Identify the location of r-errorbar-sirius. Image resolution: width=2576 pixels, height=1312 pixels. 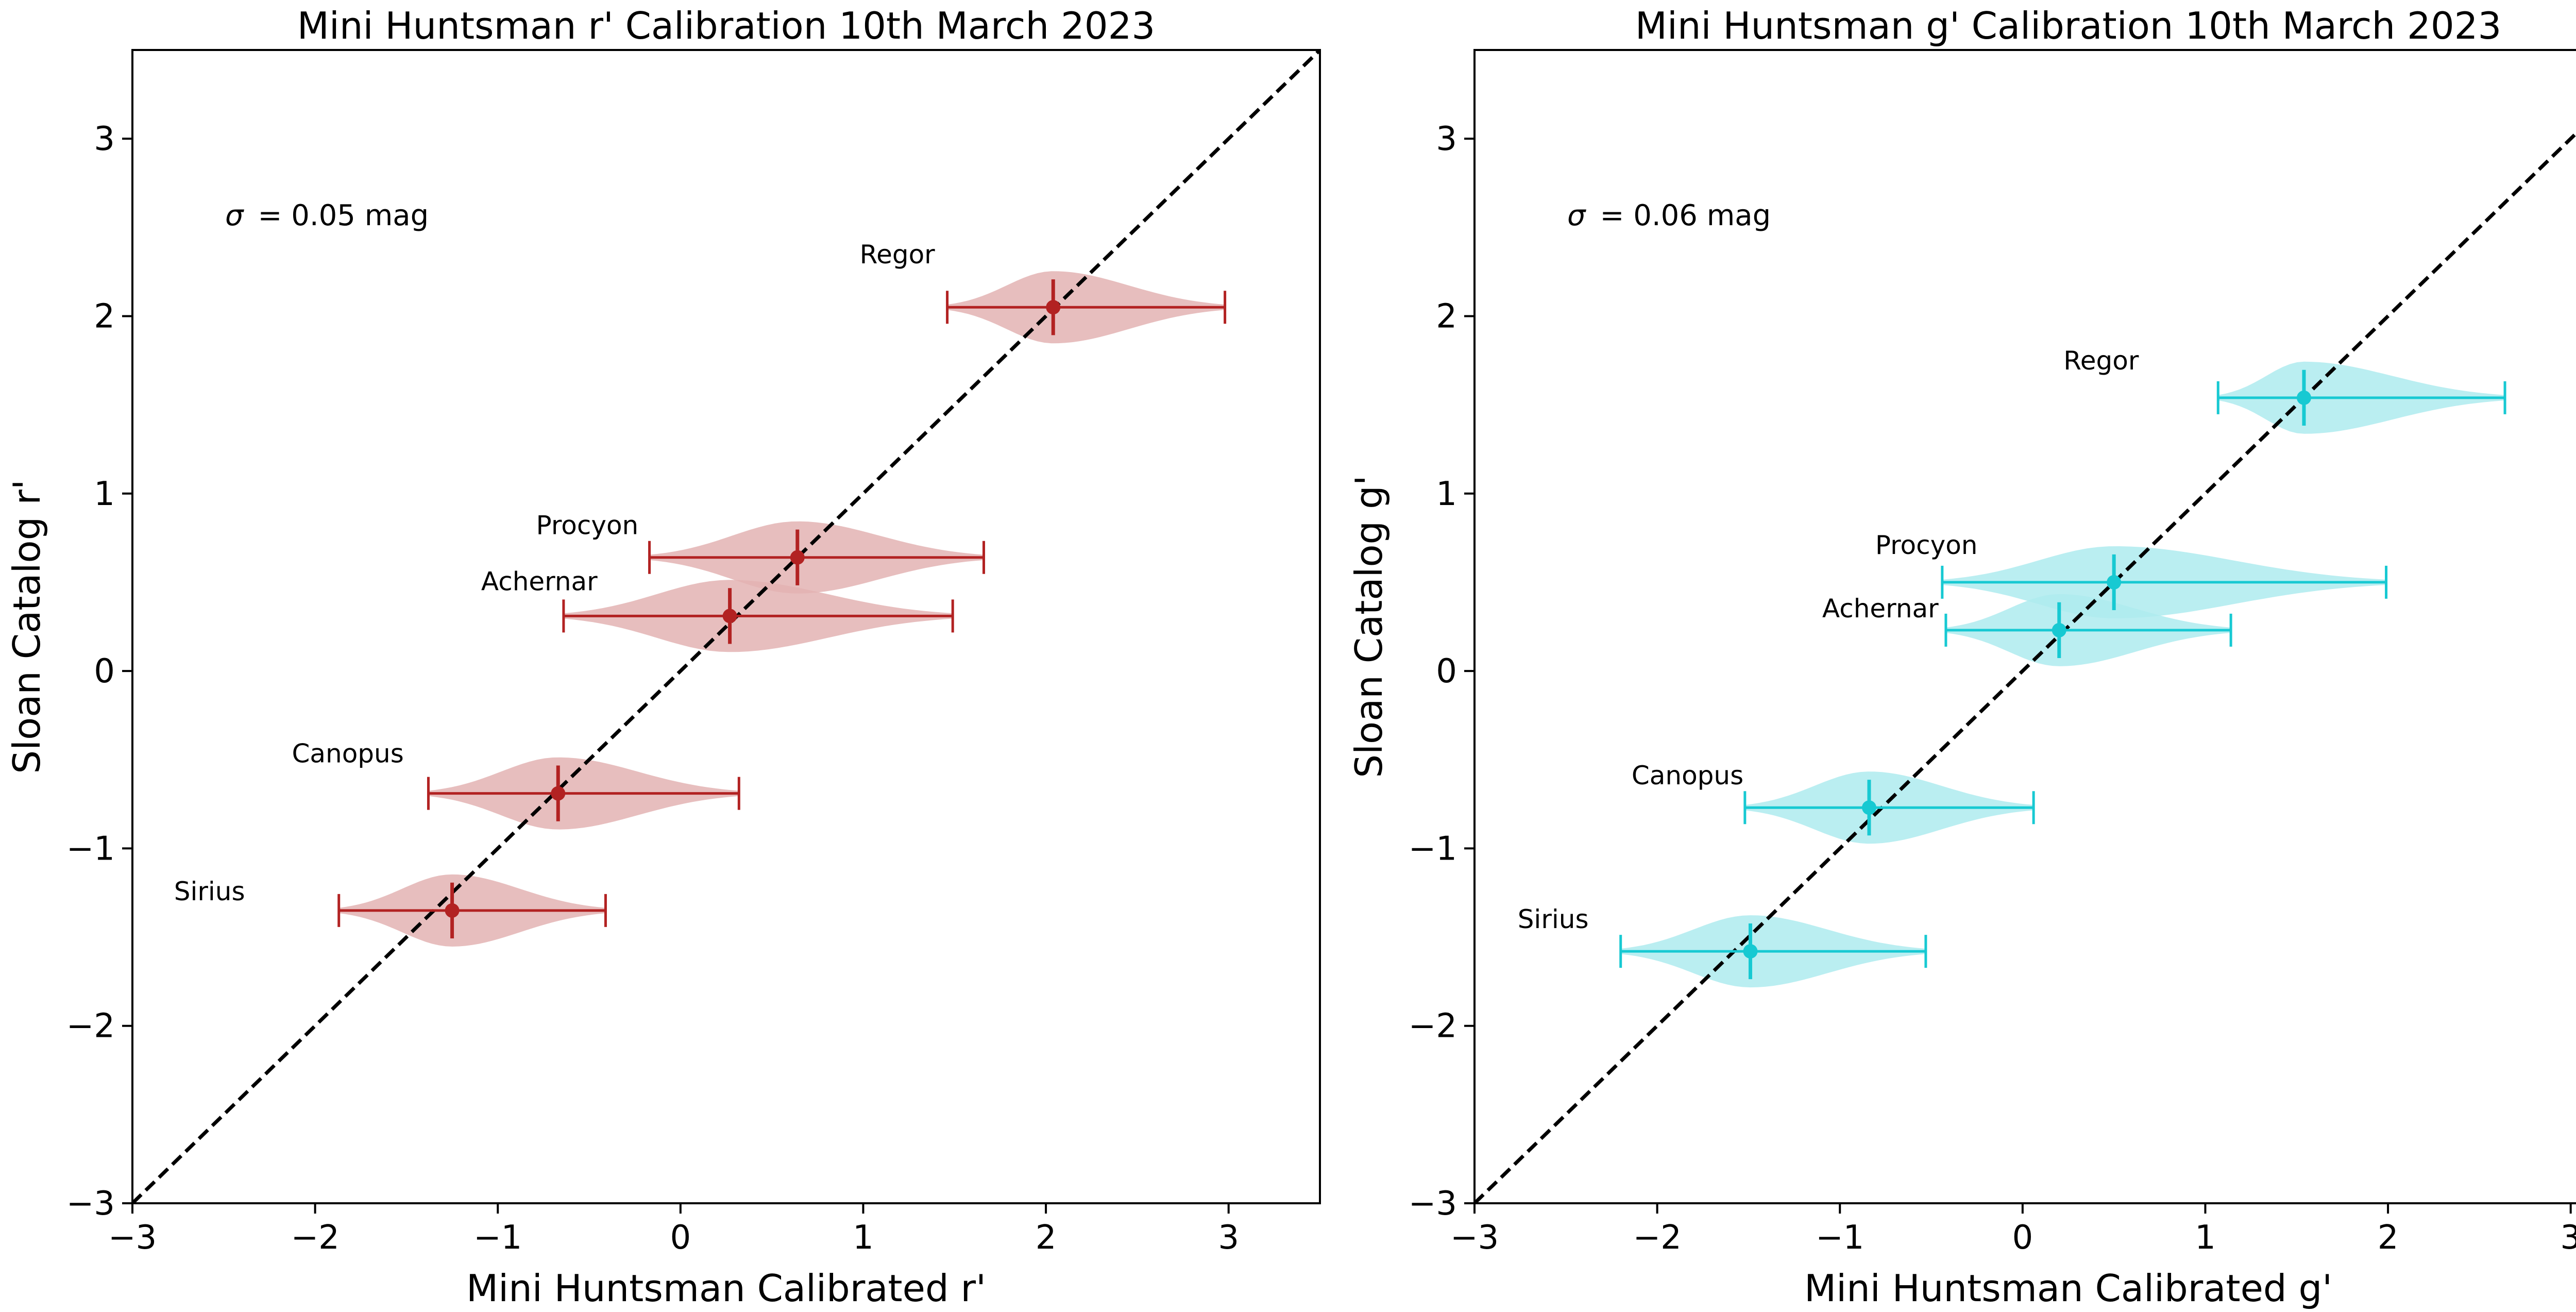
(472, 910).